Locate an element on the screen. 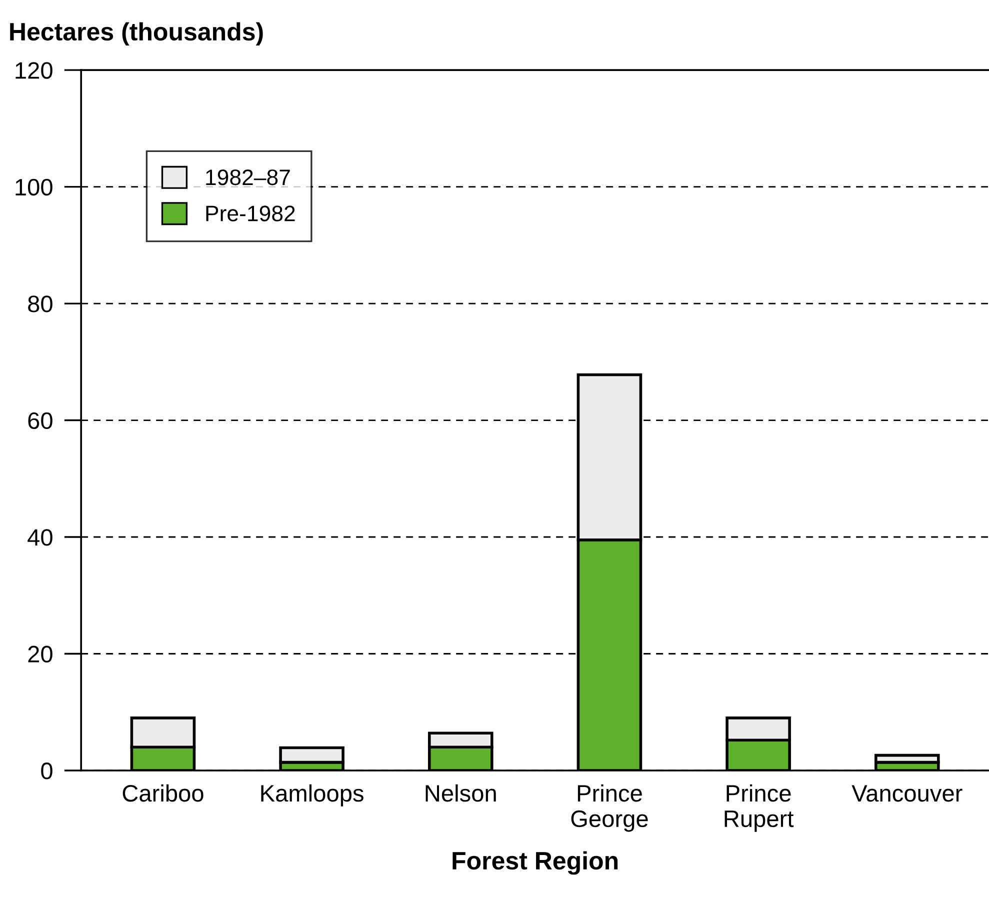 This screenshot has width=989, height=898. y-tick-label: 40 is located at coordinates (40, 537).